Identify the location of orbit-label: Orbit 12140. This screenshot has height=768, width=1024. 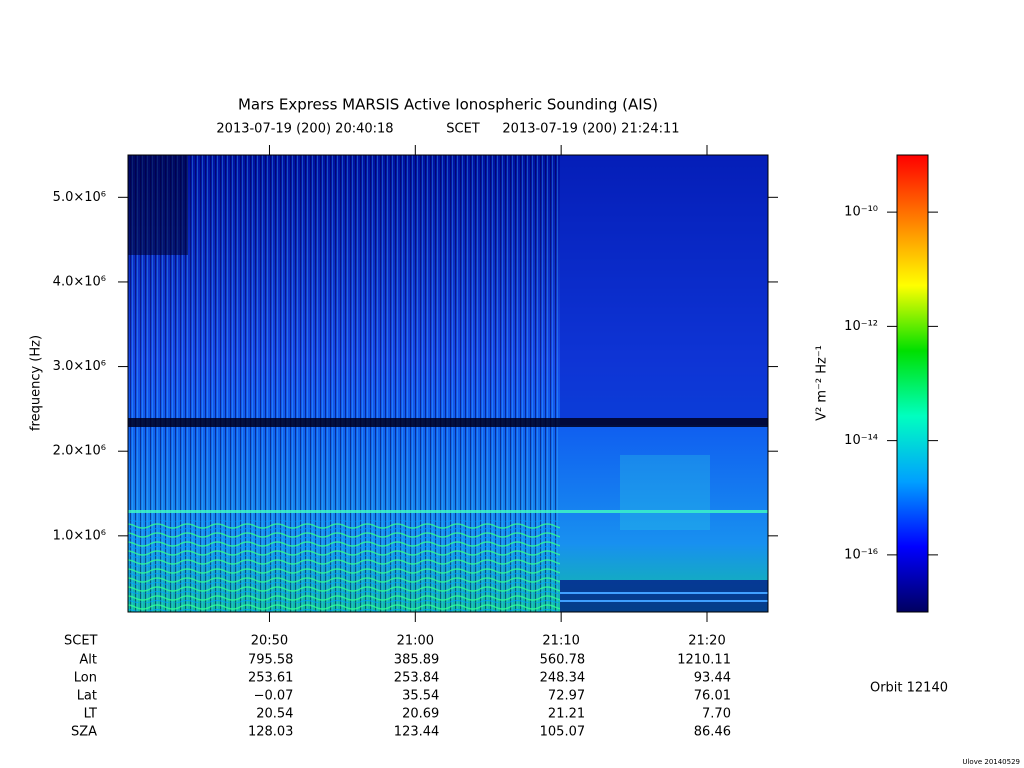
(909, 688).